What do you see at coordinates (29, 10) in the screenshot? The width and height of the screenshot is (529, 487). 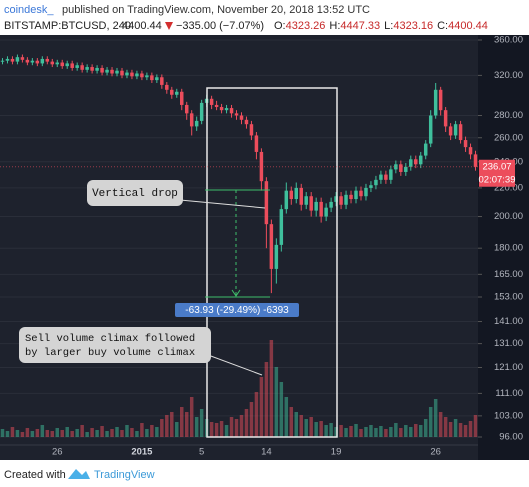 I see `author: coindesk_` at bounding box center [29, 10].